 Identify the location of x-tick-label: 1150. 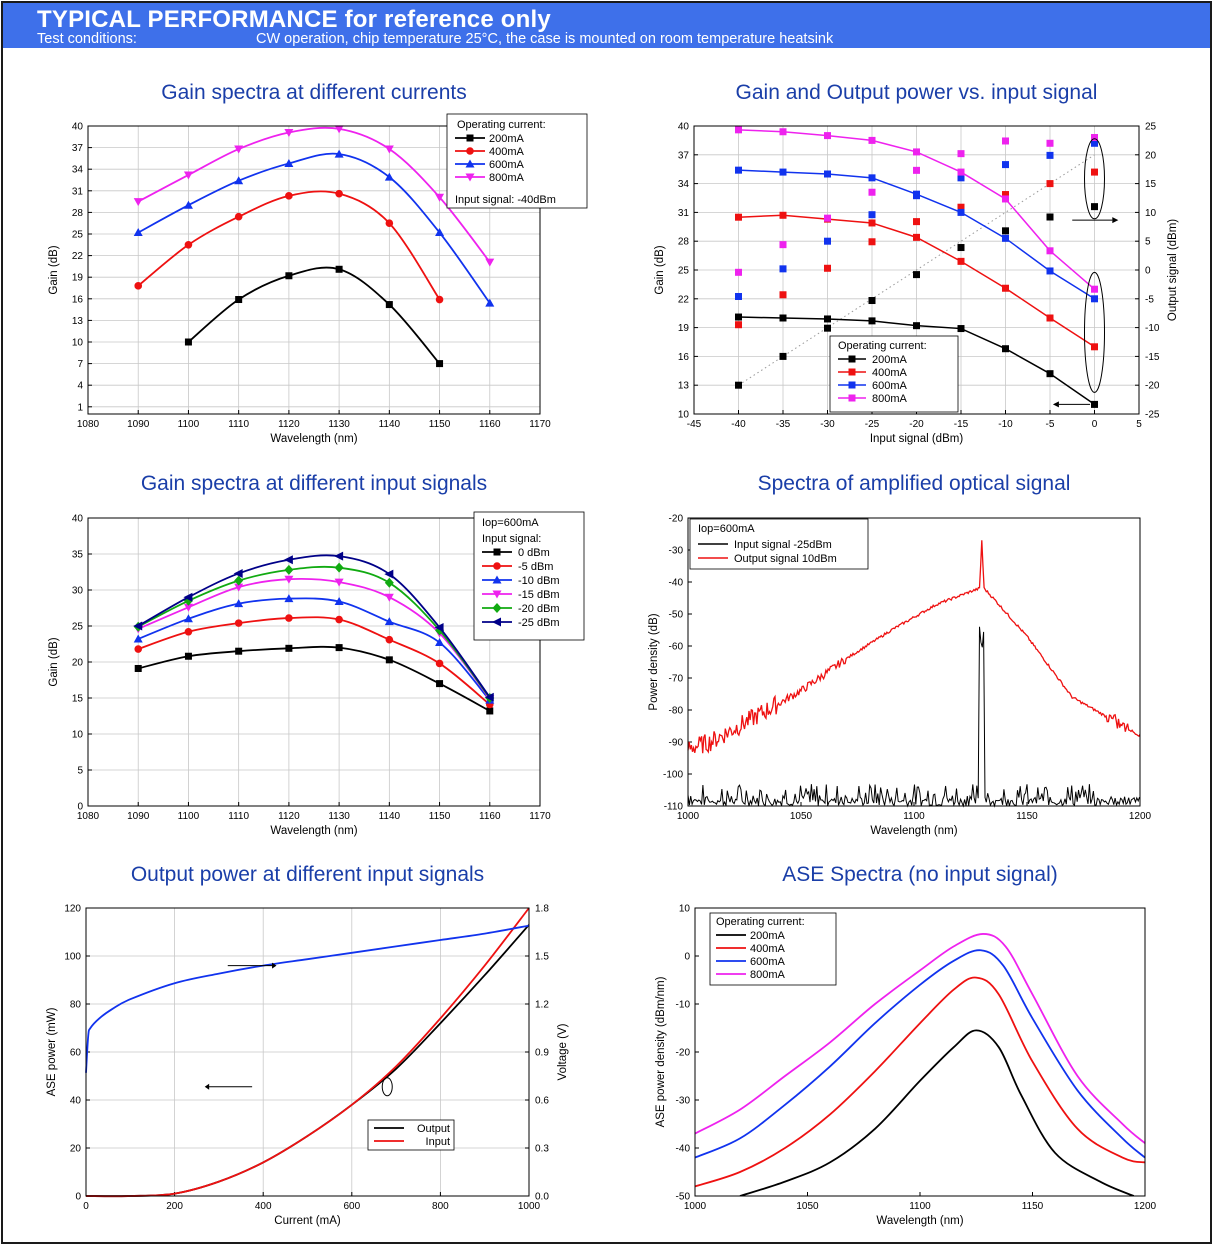
(1027, 816).